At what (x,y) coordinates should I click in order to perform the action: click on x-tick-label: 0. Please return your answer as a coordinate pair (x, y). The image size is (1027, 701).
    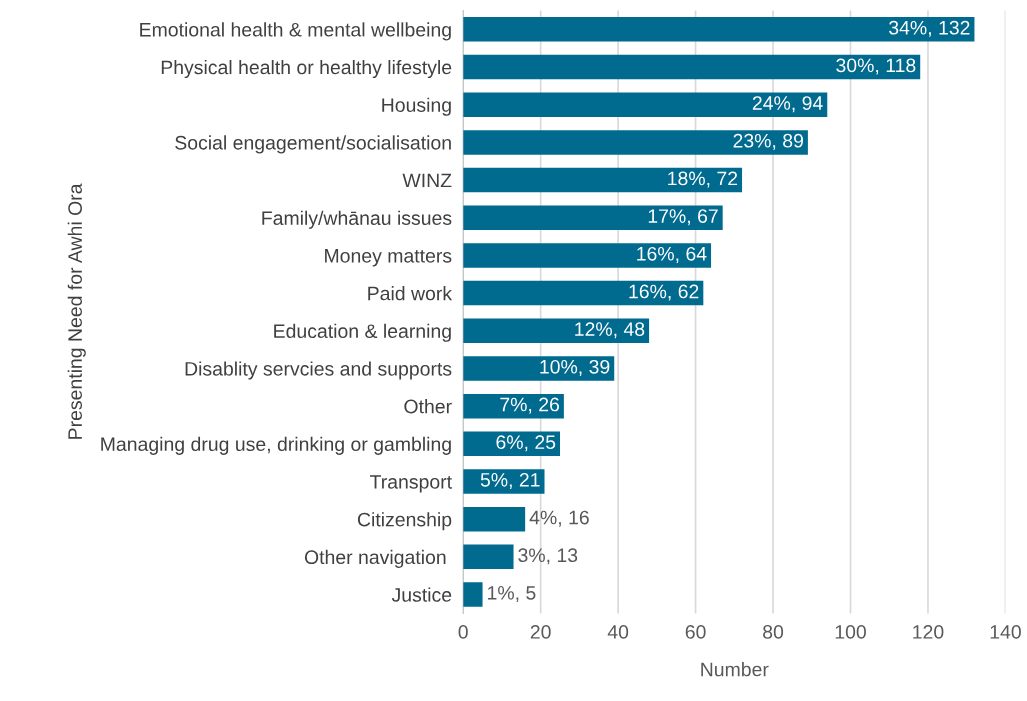
    Looking at the image, I should click on (463, 632).